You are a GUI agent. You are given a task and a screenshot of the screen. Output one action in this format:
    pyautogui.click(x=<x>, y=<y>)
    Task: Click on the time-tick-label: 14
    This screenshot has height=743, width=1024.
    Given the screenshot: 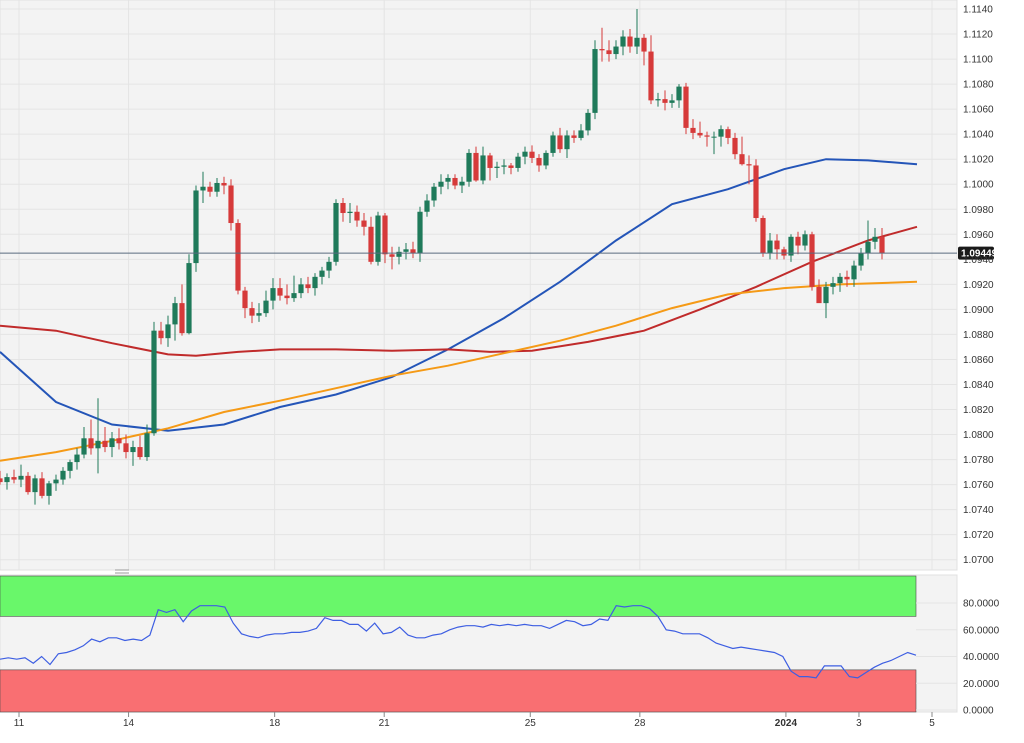 What is the action you would take?
    pyautogui.click(x=129, y=723)
    